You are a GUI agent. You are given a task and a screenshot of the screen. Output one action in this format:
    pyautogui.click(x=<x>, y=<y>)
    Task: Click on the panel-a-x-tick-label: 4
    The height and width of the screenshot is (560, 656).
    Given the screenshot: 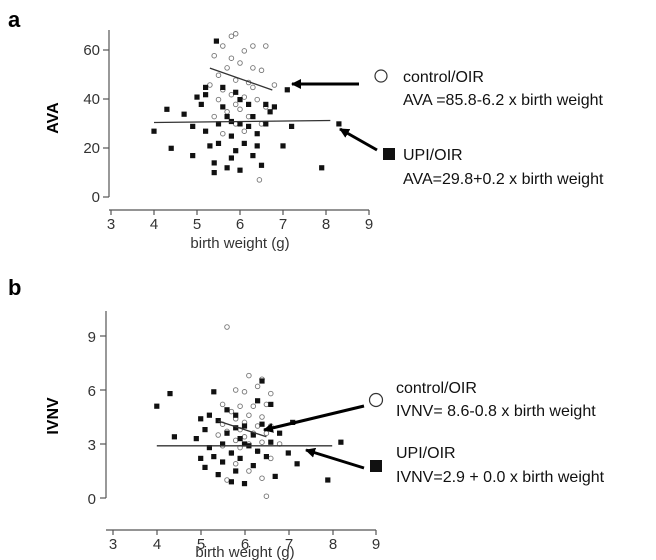 What is the action you would take?
    pyautogui.click(x=154, y=224)
    